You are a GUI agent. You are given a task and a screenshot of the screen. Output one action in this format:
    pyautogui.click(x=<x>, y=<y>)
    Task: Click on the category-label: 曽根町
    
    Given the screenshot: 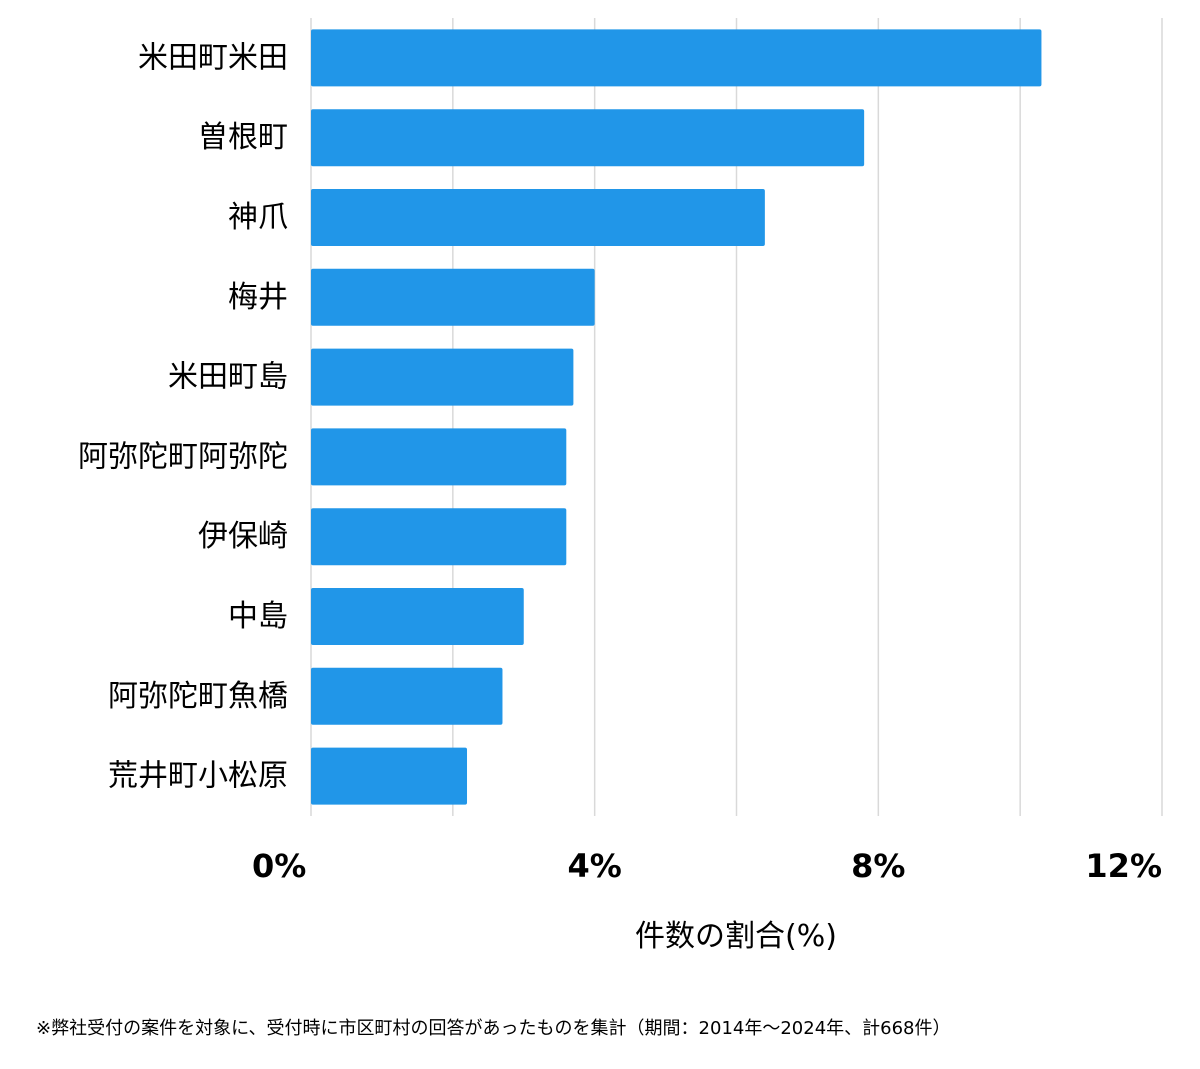 What is the action you would take?
    pyautogui.click(x=243, y=137)
    